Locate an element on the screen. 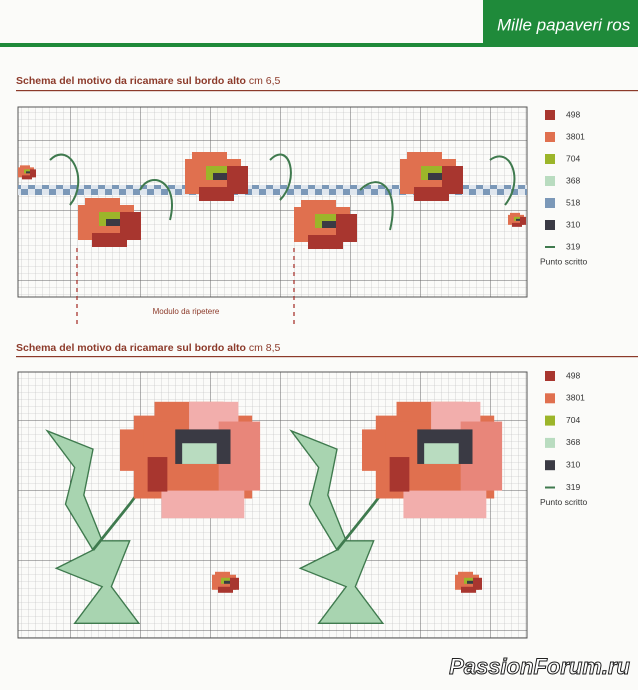 Image resolution: width=638 pixels, height=690 pixels. title-size: cm 6,5 is located at coordinates (265, 81).